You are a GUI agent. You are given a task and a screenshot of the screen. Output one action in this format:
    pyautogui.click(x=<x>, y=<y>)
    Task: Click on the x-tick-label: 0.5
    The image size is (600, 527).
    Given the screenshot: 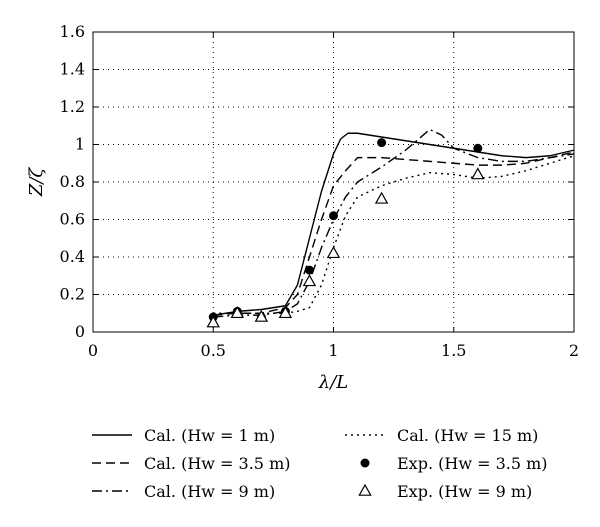 What is the action you would take?
    pyautogui.click(x=213, y=350)
    